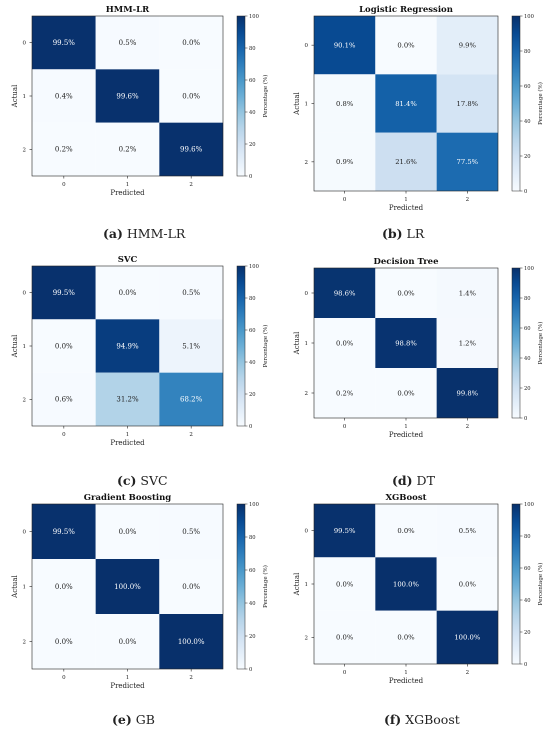 This screenshot has width=550, height=734. I want to click on cell-value-label: 0.9%, so click(345, 162).